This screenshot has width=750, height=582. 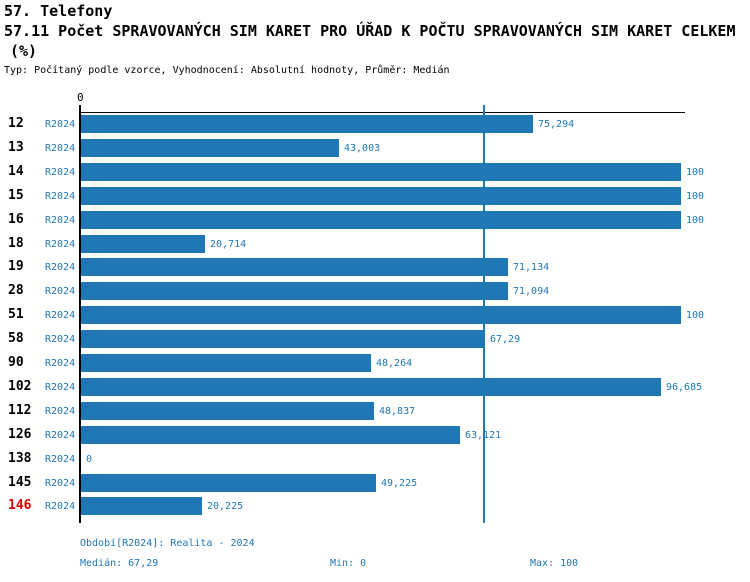 I want to click on row-label-28: 28, so click(x=16, y=290).